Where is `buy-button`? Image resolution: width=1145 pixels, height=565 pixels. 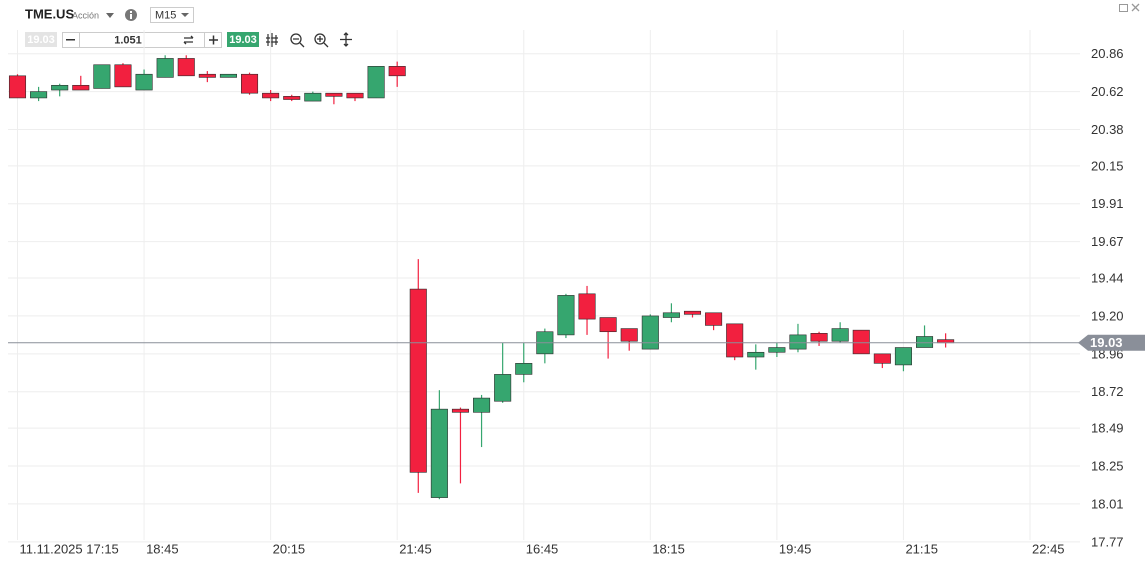 buy-button is located at coordinates (243, 39).